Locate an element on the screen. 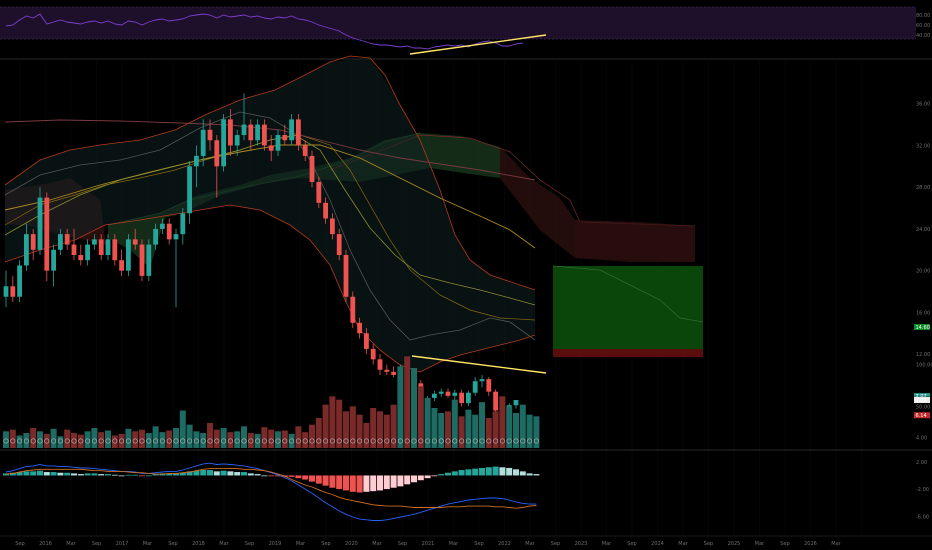 The image size is (932, 550). price-divergence-trendline is located at coordinates (479, 364).